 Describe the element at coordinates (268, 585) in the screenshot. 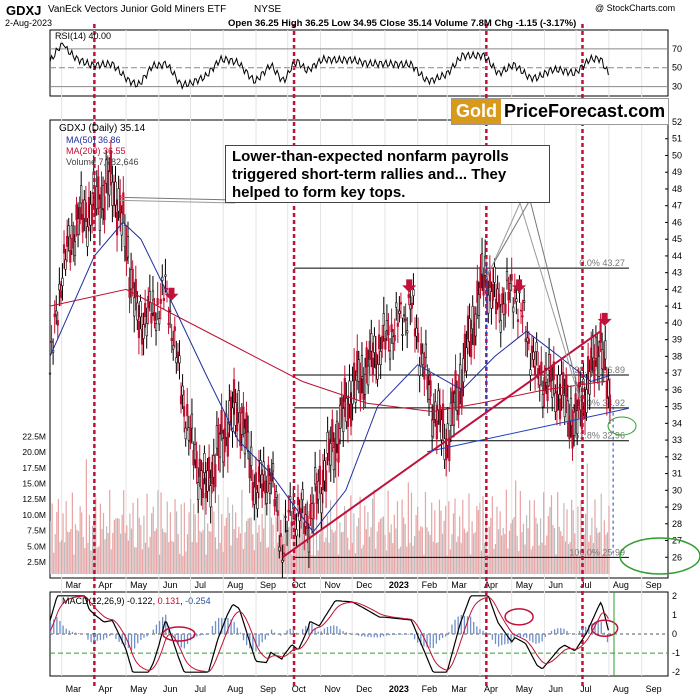

I see `x-tick-label: Sep` at that location.